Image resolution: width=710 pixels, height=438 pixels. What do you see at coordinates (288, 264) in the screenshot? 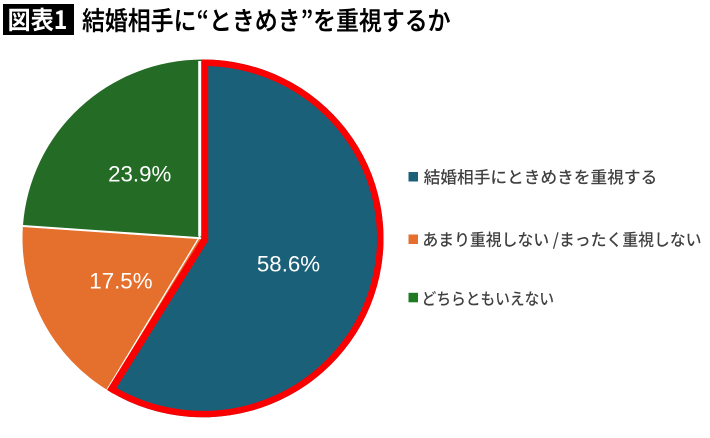
I see `svg-text: 58.6%` at bounding box center [288, 264].